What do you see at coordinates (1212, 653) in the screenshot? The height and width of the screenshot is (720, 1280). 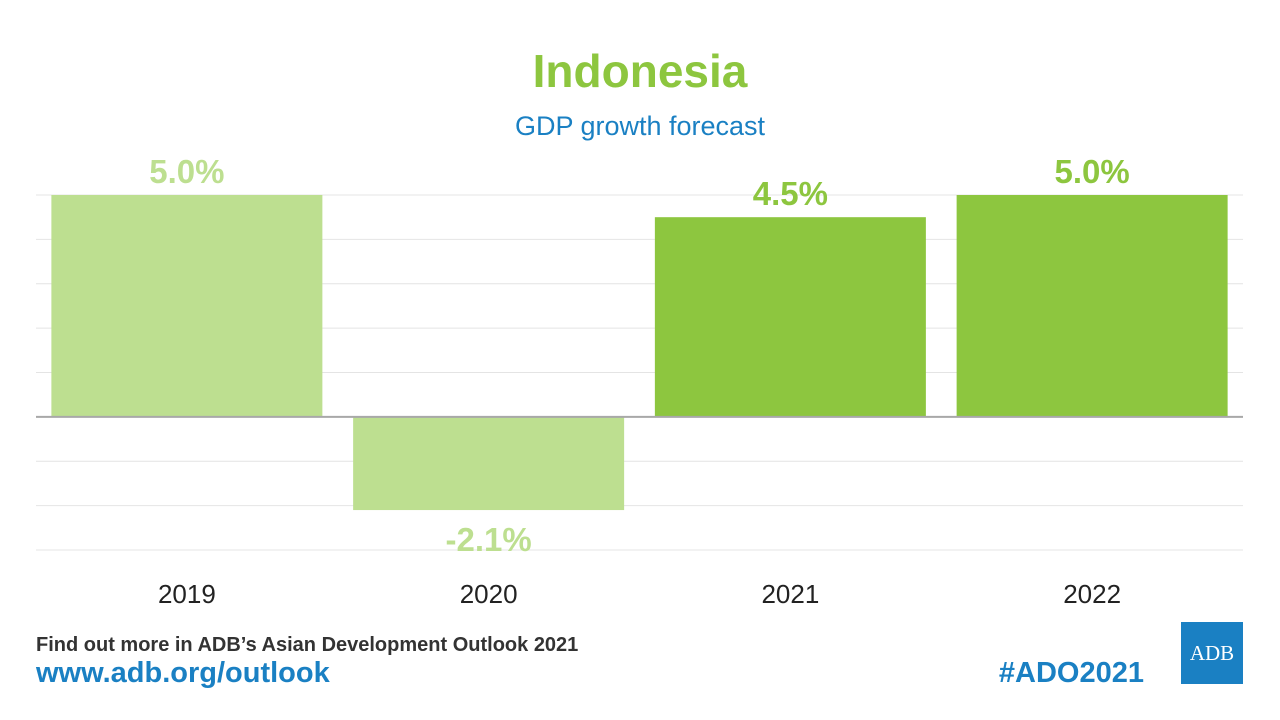 I see `adb-logo: ADB` at bounding box center [1212, 653].